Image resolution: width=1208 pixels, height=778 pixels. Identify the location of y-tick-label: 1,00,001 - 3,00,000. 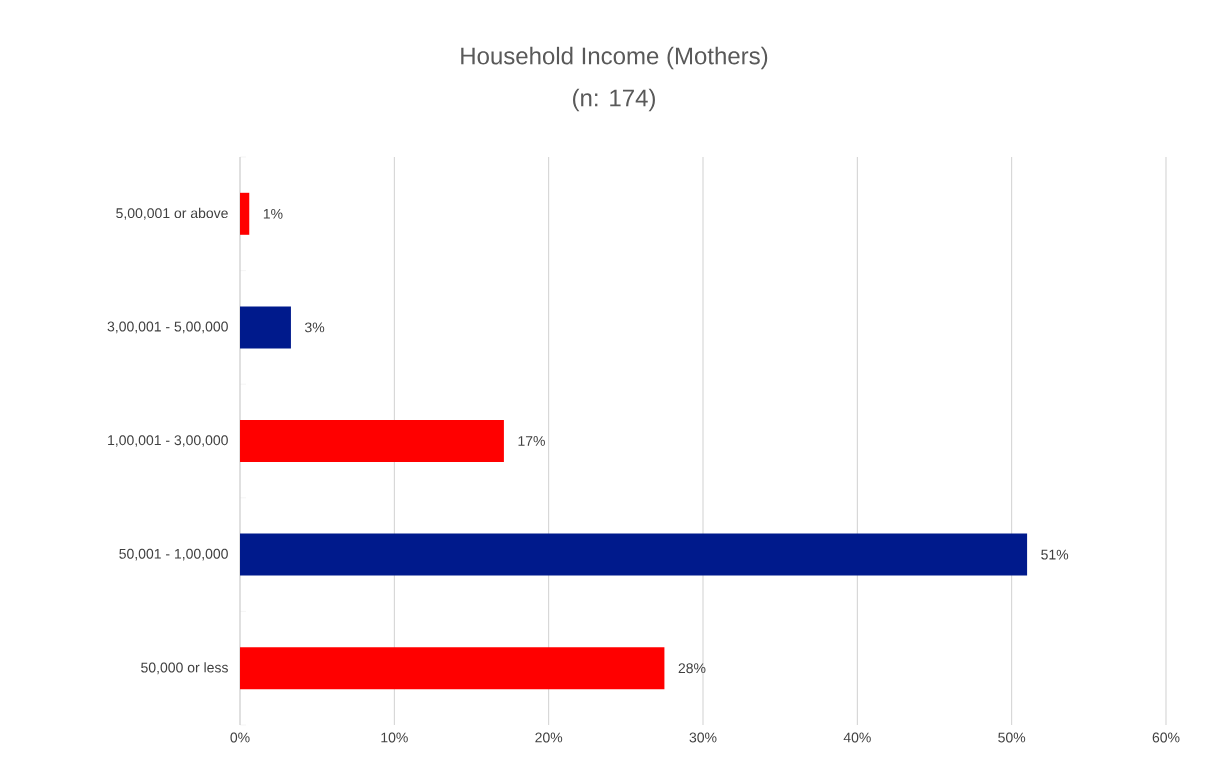
(168, 441).